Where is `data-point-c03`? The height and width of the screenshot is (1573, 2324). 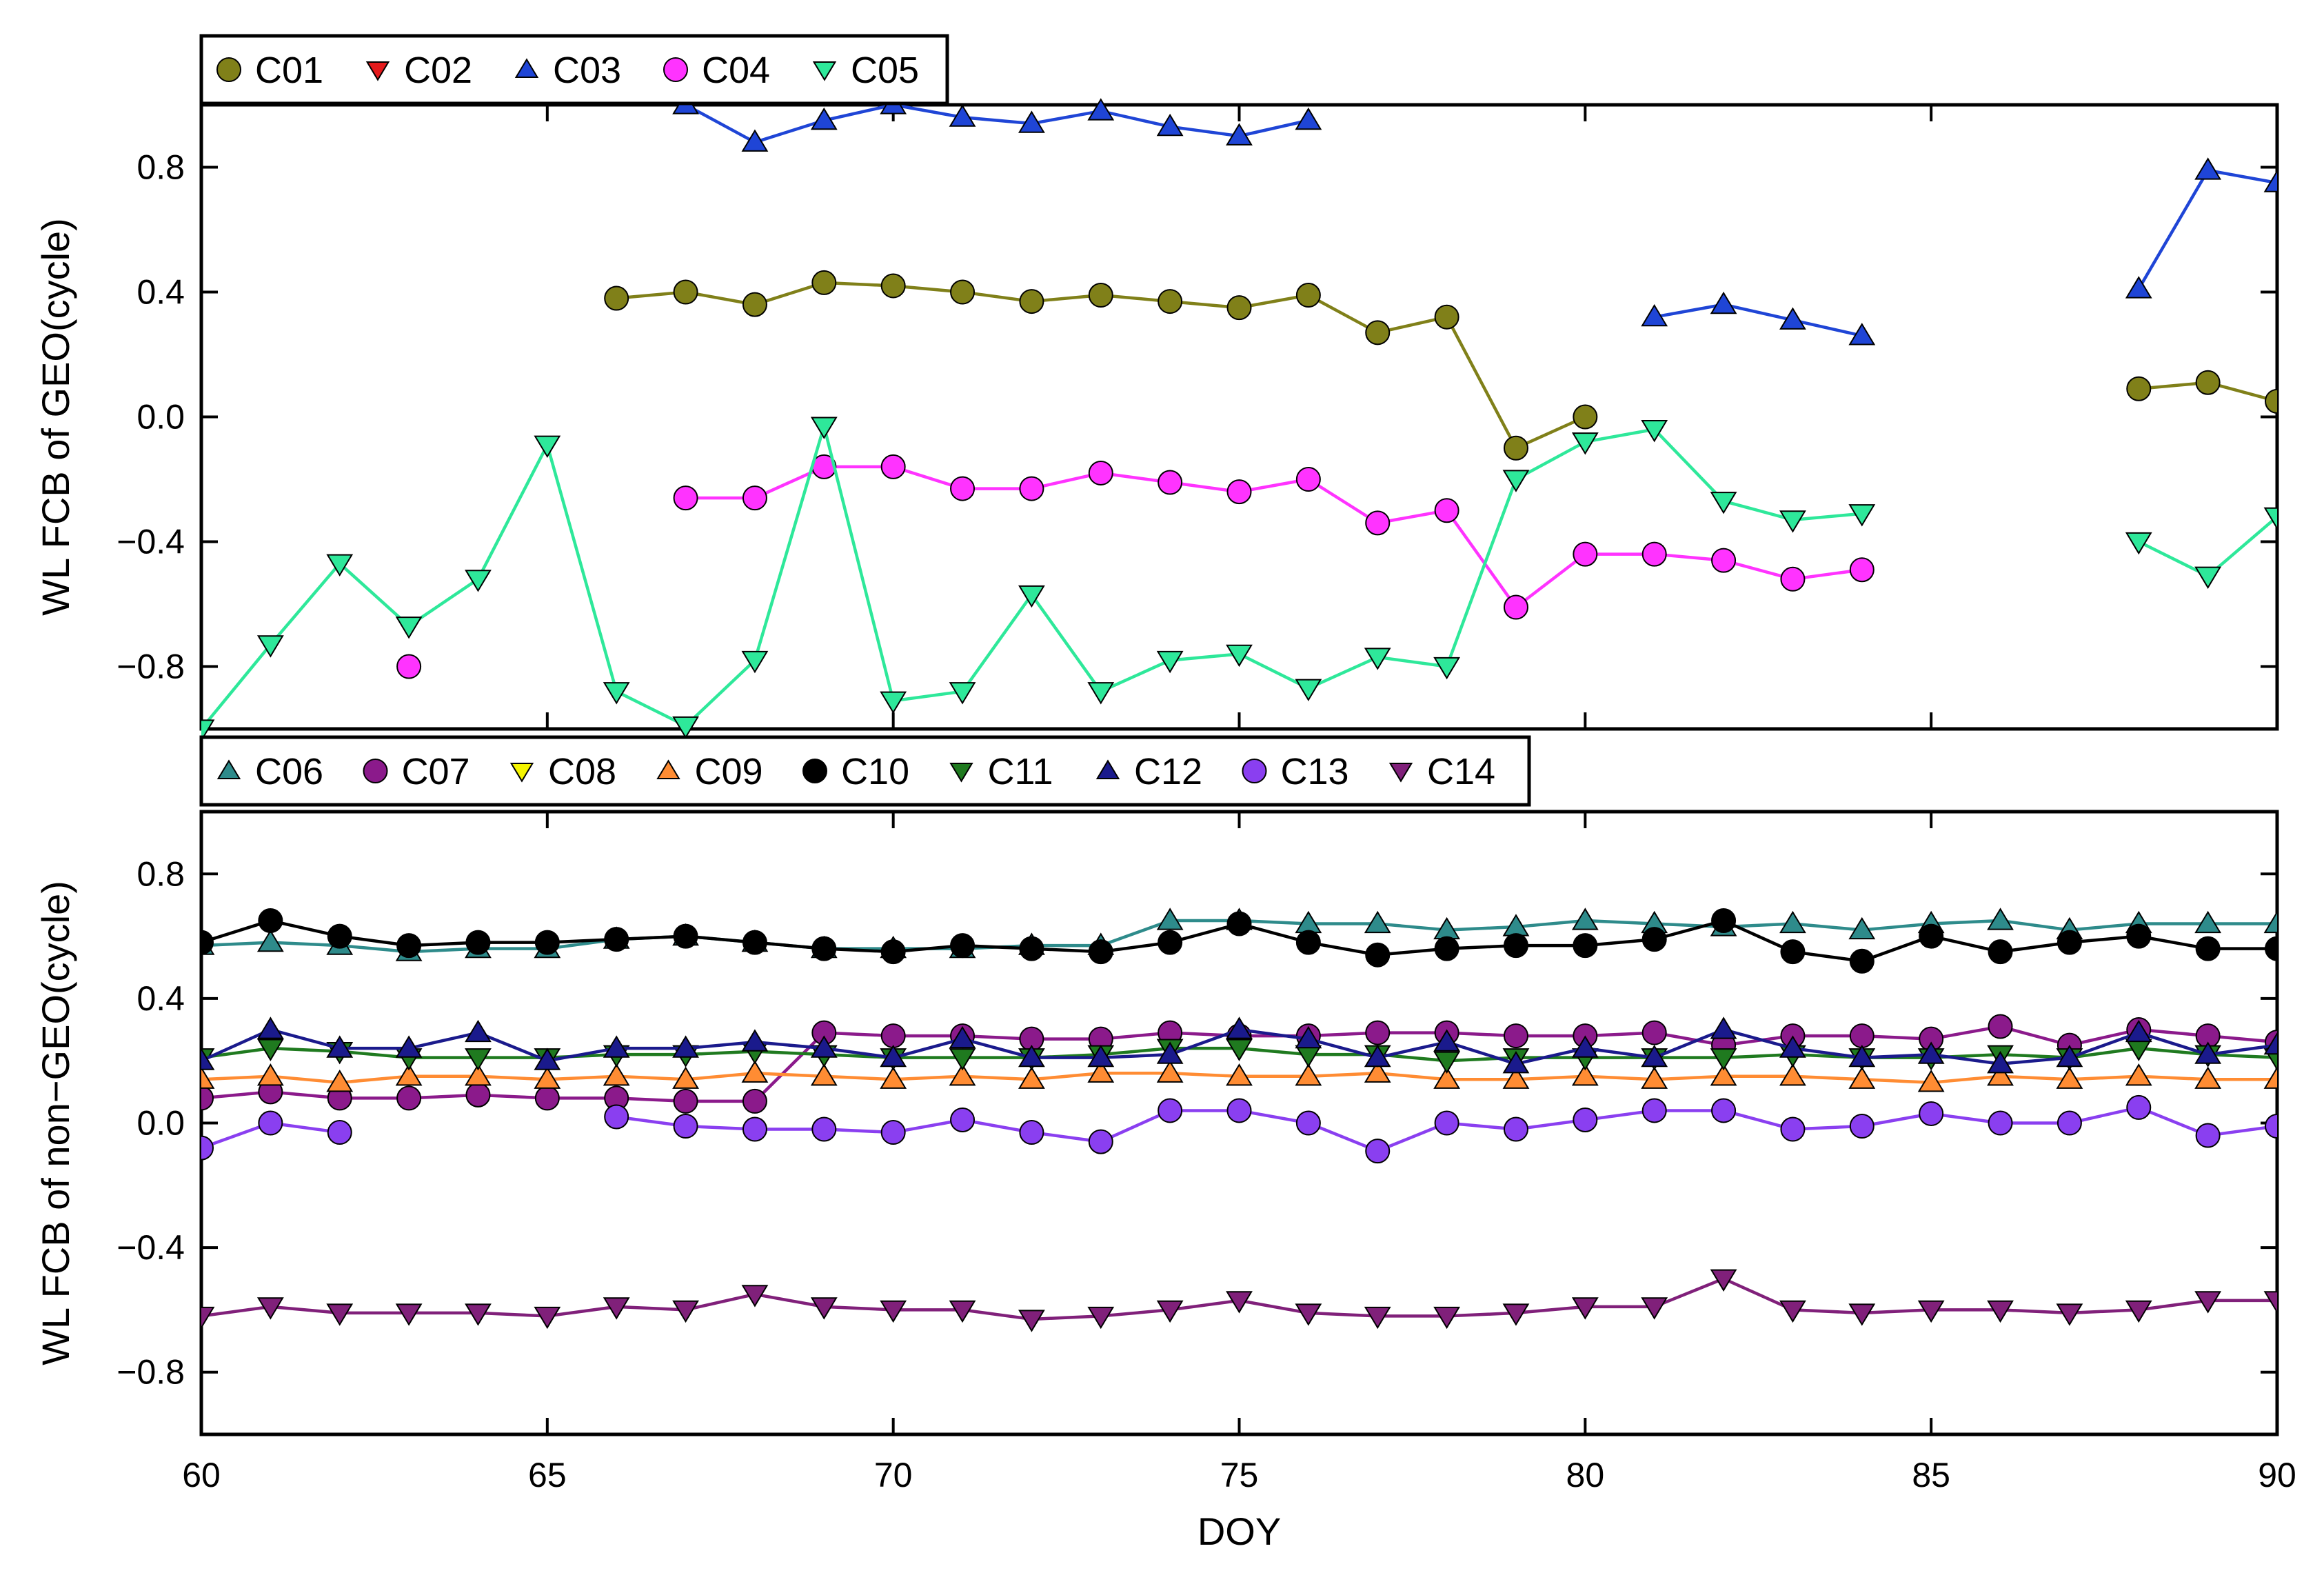 data-point-c03 is located at coordinates (962, 115).